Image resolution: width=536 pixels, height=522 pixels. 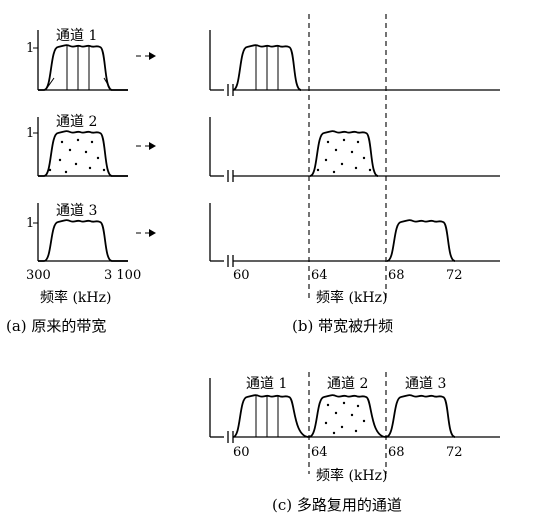 What do you see at coordinates (454, 275) in the screenshot?
I see `right-x-tick-72: 72` at bounding box center [454, 275].